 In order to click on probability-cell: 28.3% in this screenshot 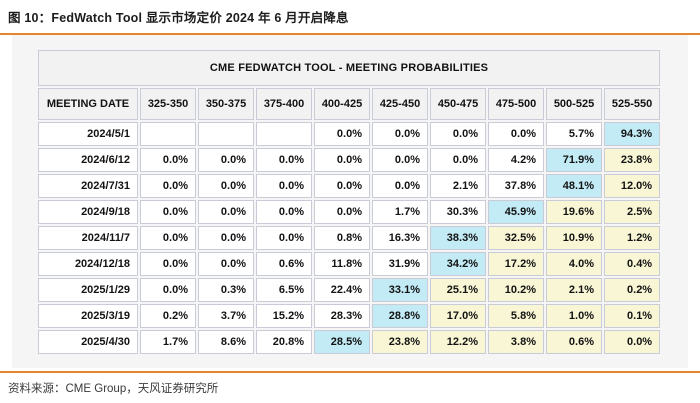, I will do `click(342, 316)`.